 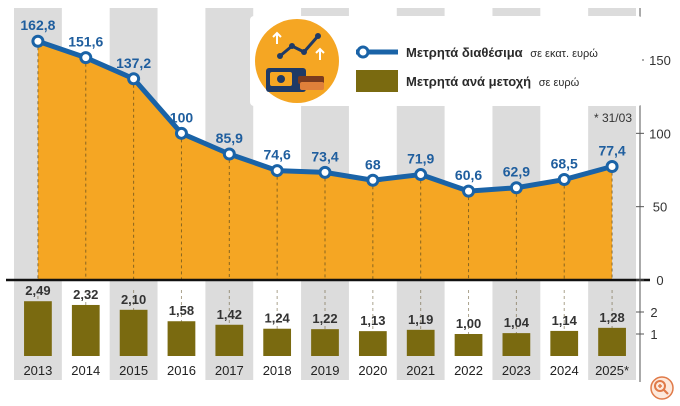 I want to click on per-share-bar-2024, so click(x=564, y=343).